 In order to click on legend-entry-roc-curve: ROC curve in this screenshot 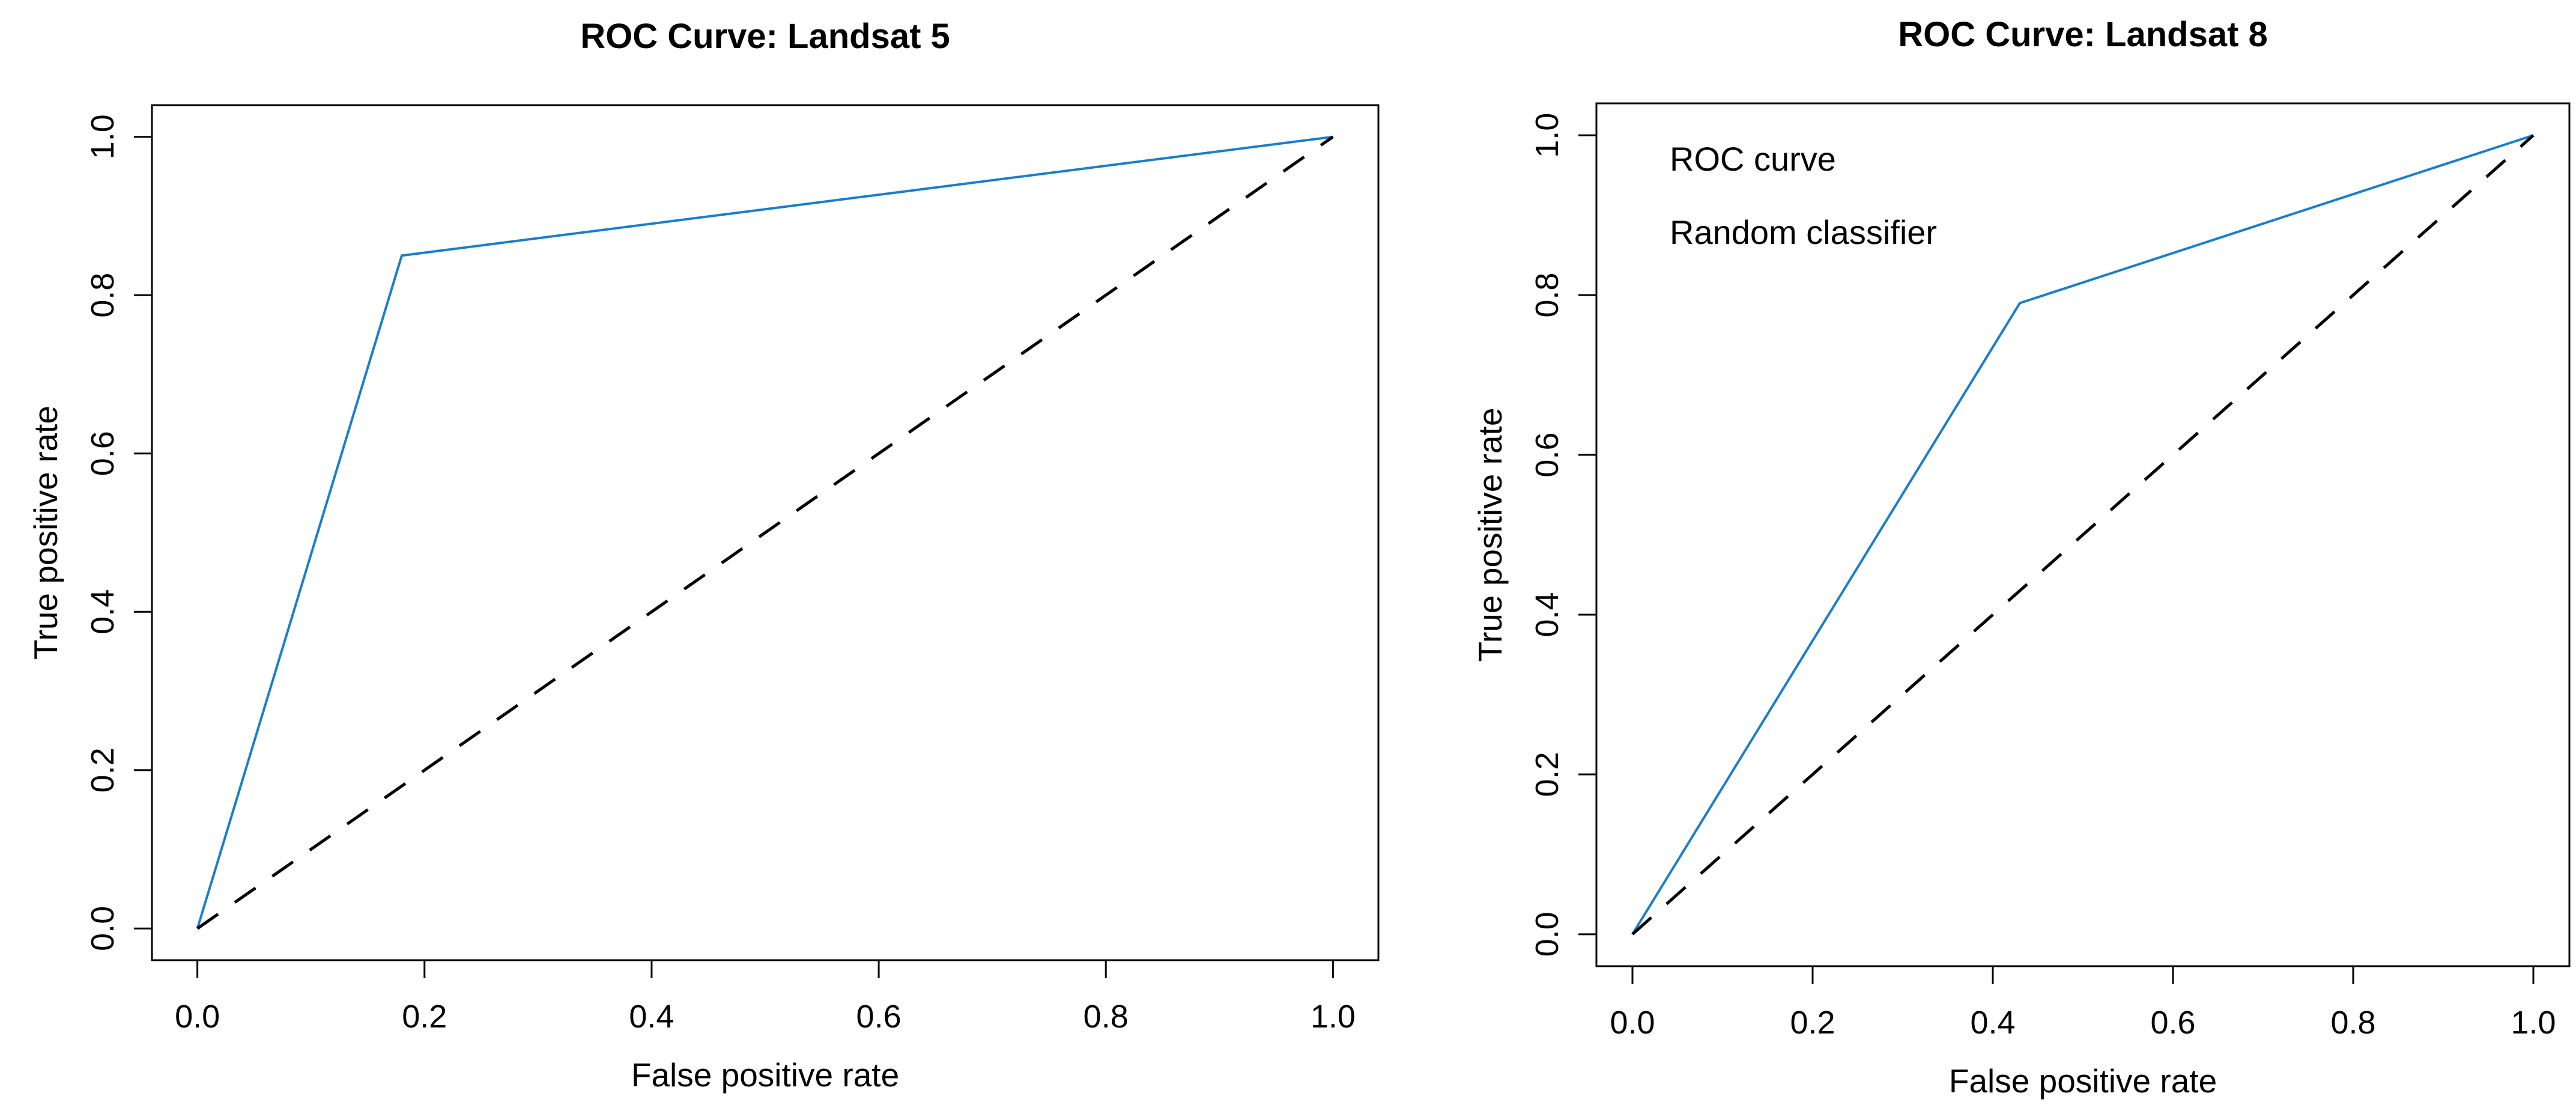, I will do `click(1753, 159)`.